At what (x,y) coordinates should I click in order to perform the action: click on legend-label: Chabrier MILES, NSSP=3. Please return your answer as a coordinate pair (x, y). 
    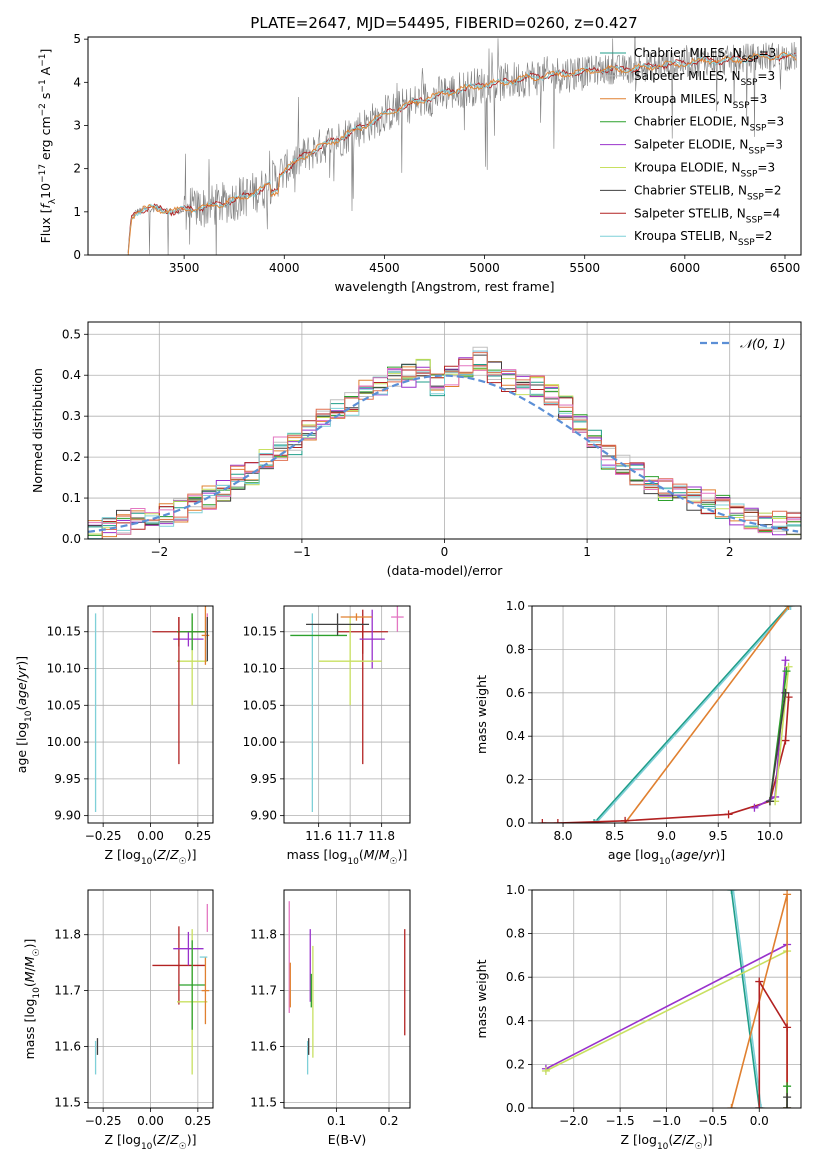
    Looking at the image, I should click on (705, 55).